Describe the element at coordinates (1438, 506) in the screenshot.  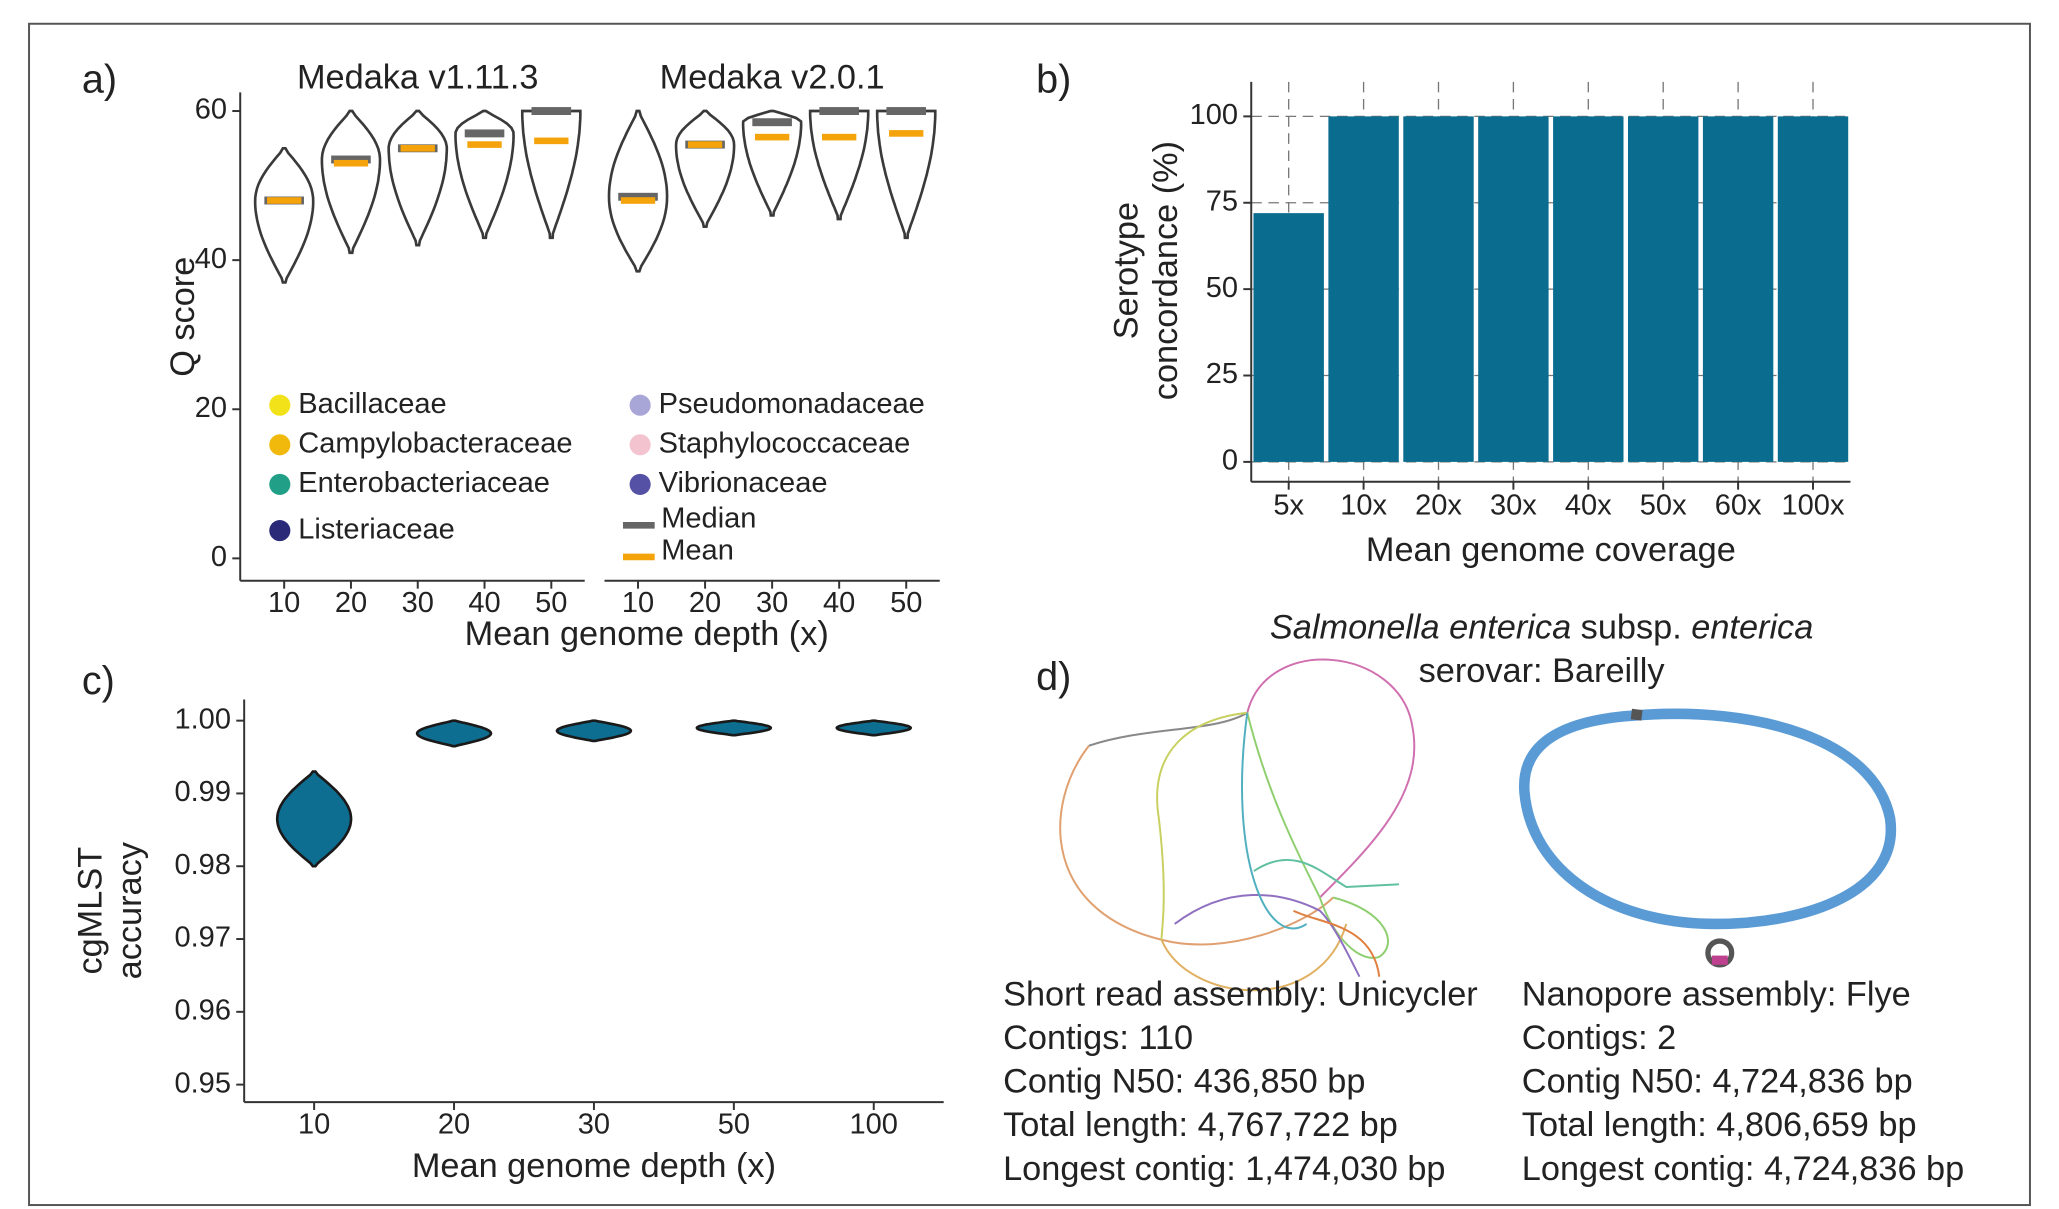
I see `x-tick-label: 20x` at that location.